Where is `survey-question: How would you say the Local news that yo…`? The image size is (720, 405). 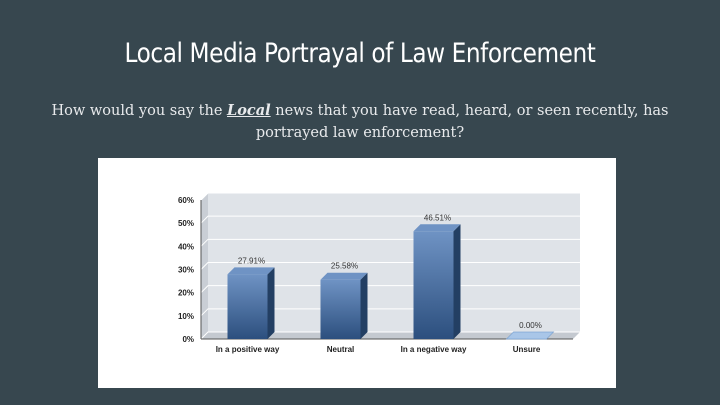
survey-question: How would you say the Local news that yo… is located at coordinates (360, 122).